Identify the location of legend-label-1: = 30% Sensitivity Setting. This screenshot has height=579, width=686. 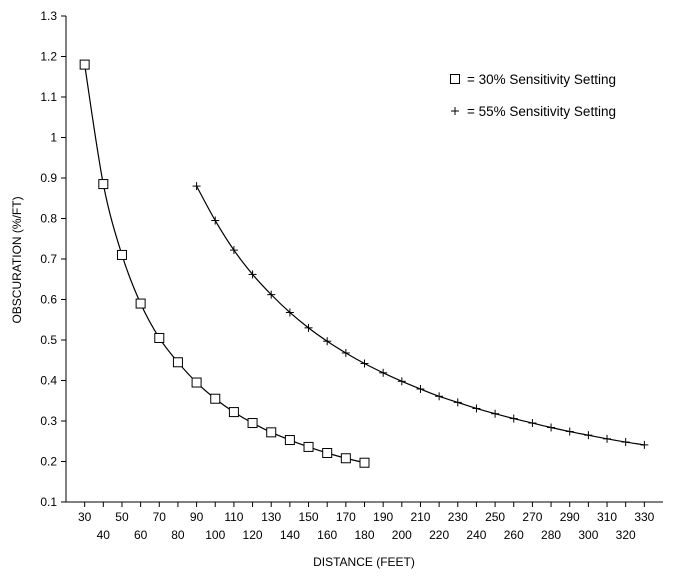
(541, 79).